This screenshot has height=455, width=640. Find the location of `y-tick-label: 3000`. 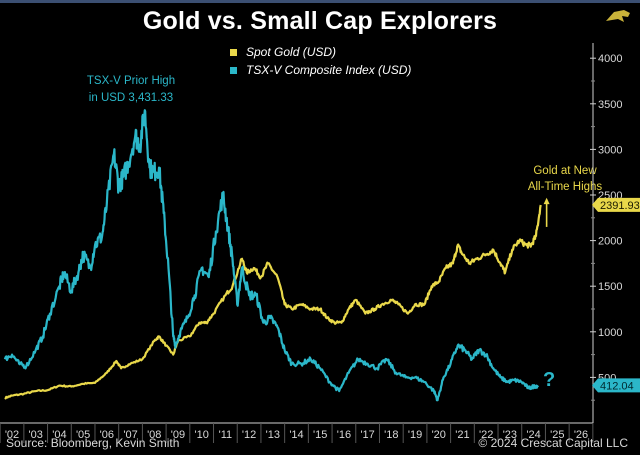

y-tick-label: 3000 is located at coordinates (610, 150).